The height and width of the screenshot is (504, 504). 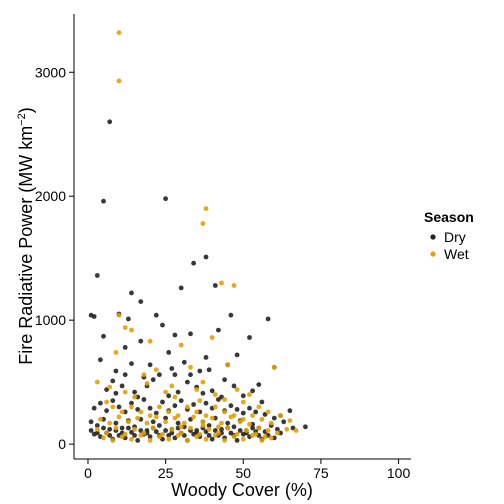 What do you see at coordinates (54, 258) in the screenshot?
I see `y-ticks: 0 1000 2000 3000` at bounding box center [54, 258].